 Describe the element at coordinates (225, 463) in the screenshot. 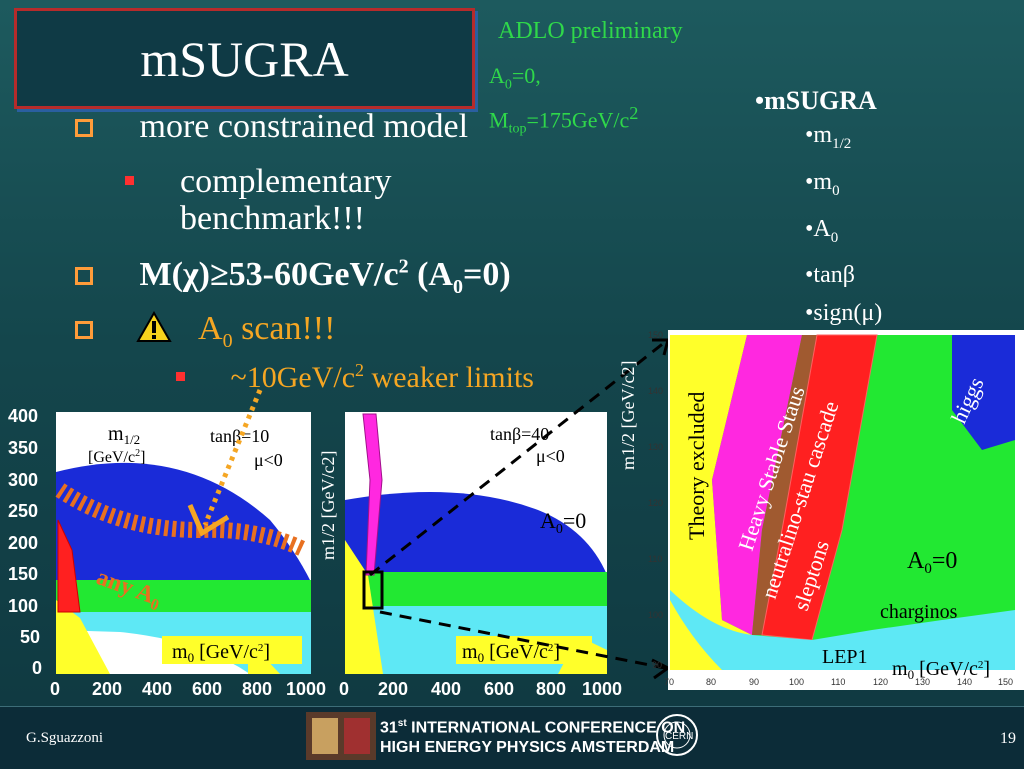

I see `orange-arrow` at that location.